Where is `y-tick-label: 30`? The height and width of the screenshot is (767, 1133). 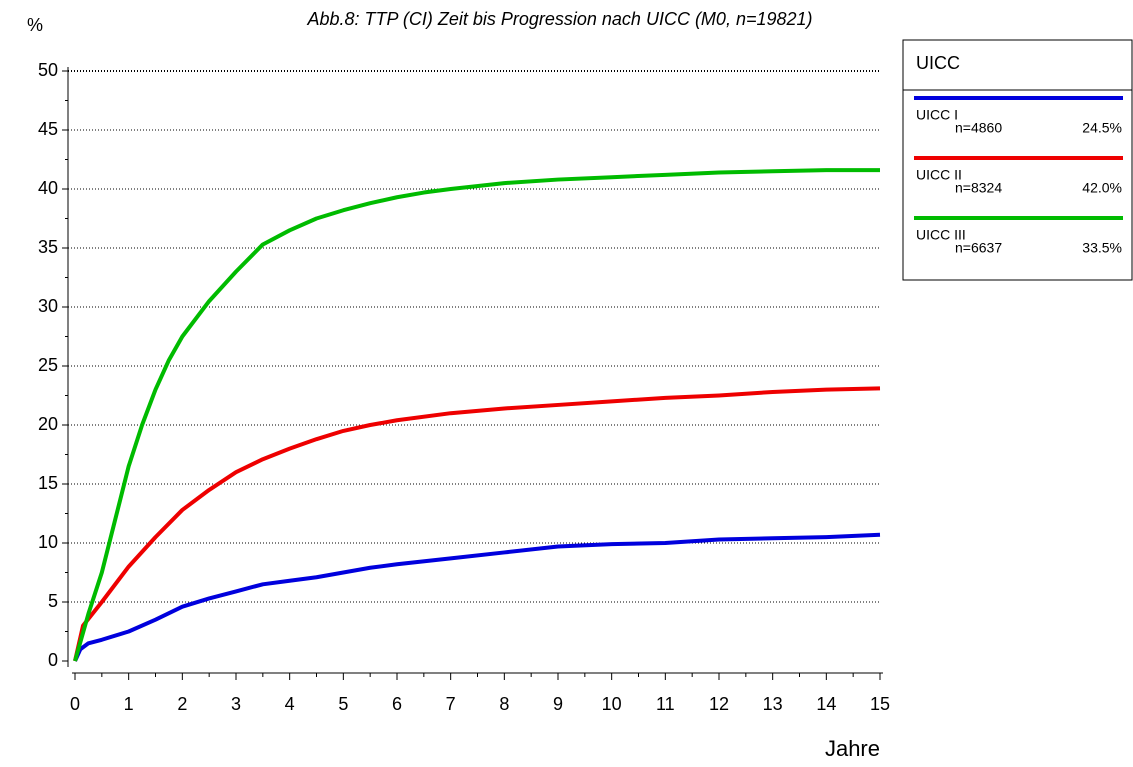 y-tick-label: 30 is located at coordinates (48, 306).